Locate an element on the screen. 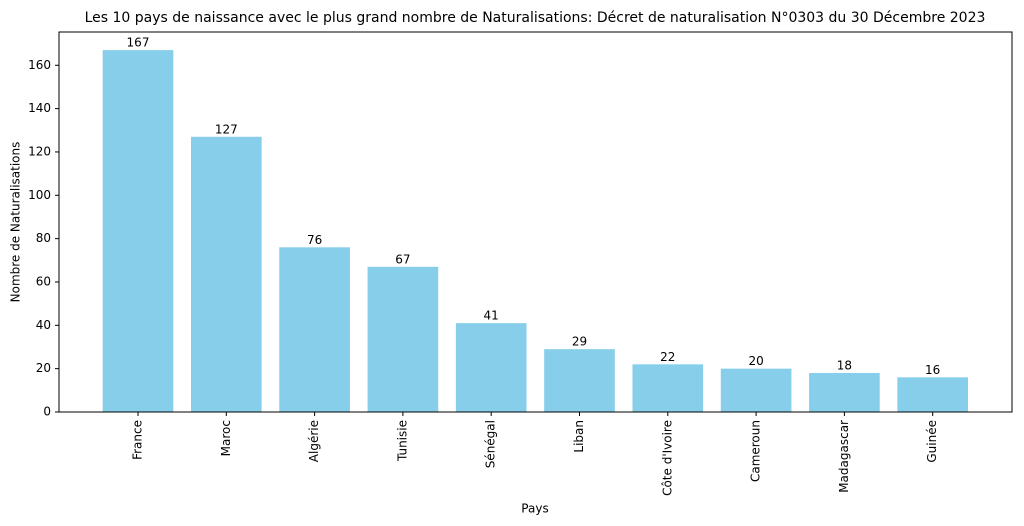  x-tick-label: Liban is located at coordinates (579, 436).